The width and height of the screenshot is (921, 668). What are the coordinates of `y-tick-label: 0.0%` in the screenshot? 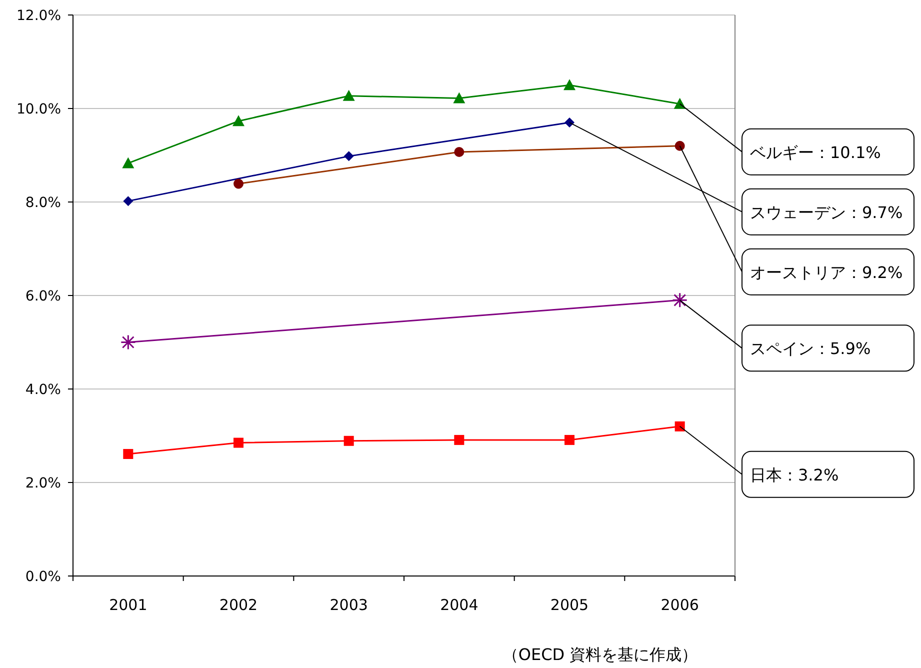 It's located at (43, 577).